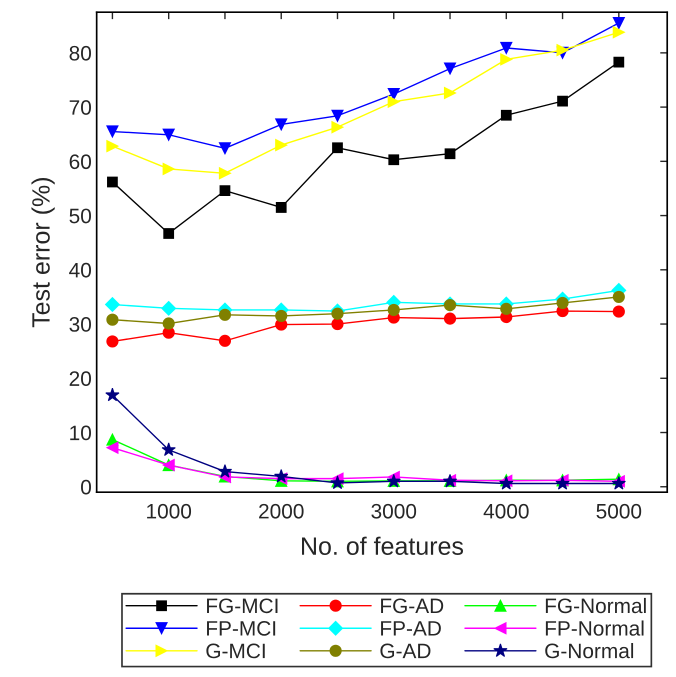 The image size is (676, 677). I want to click on legend-label: FG-MCI, so click(242, 606).